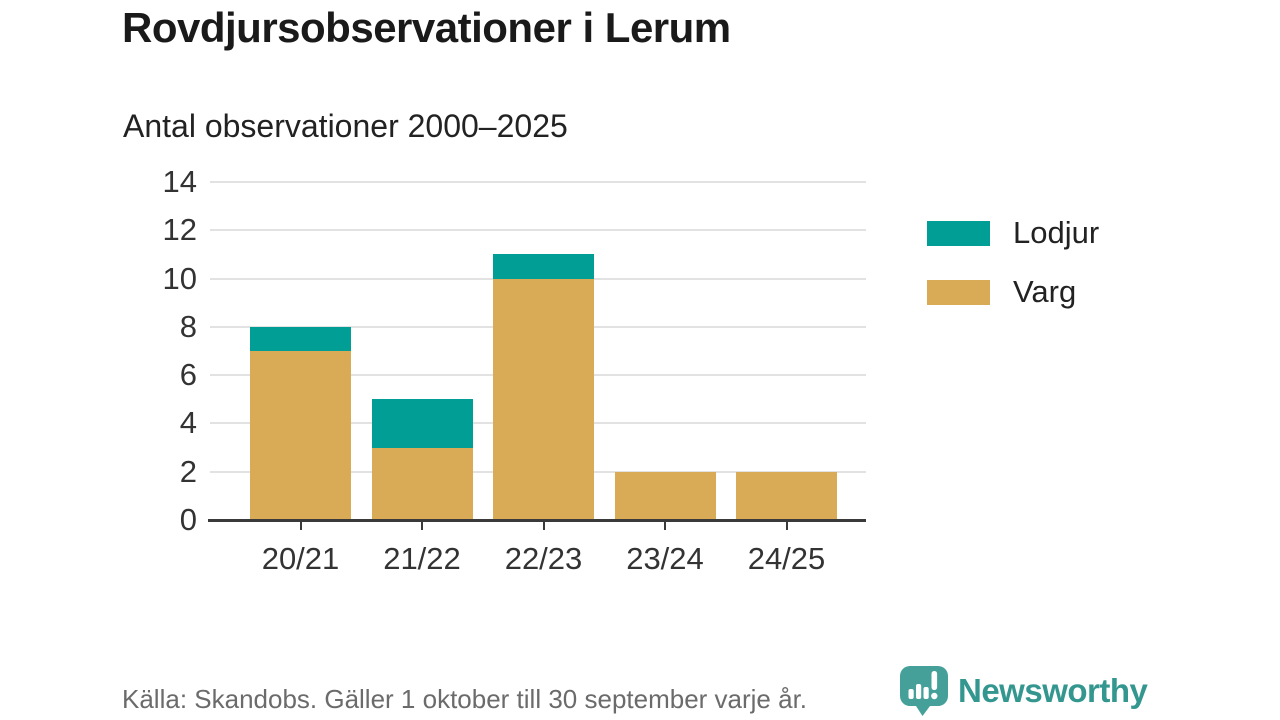  I want to click on x-axis-tick-label: 22/23, so click(543, 558).